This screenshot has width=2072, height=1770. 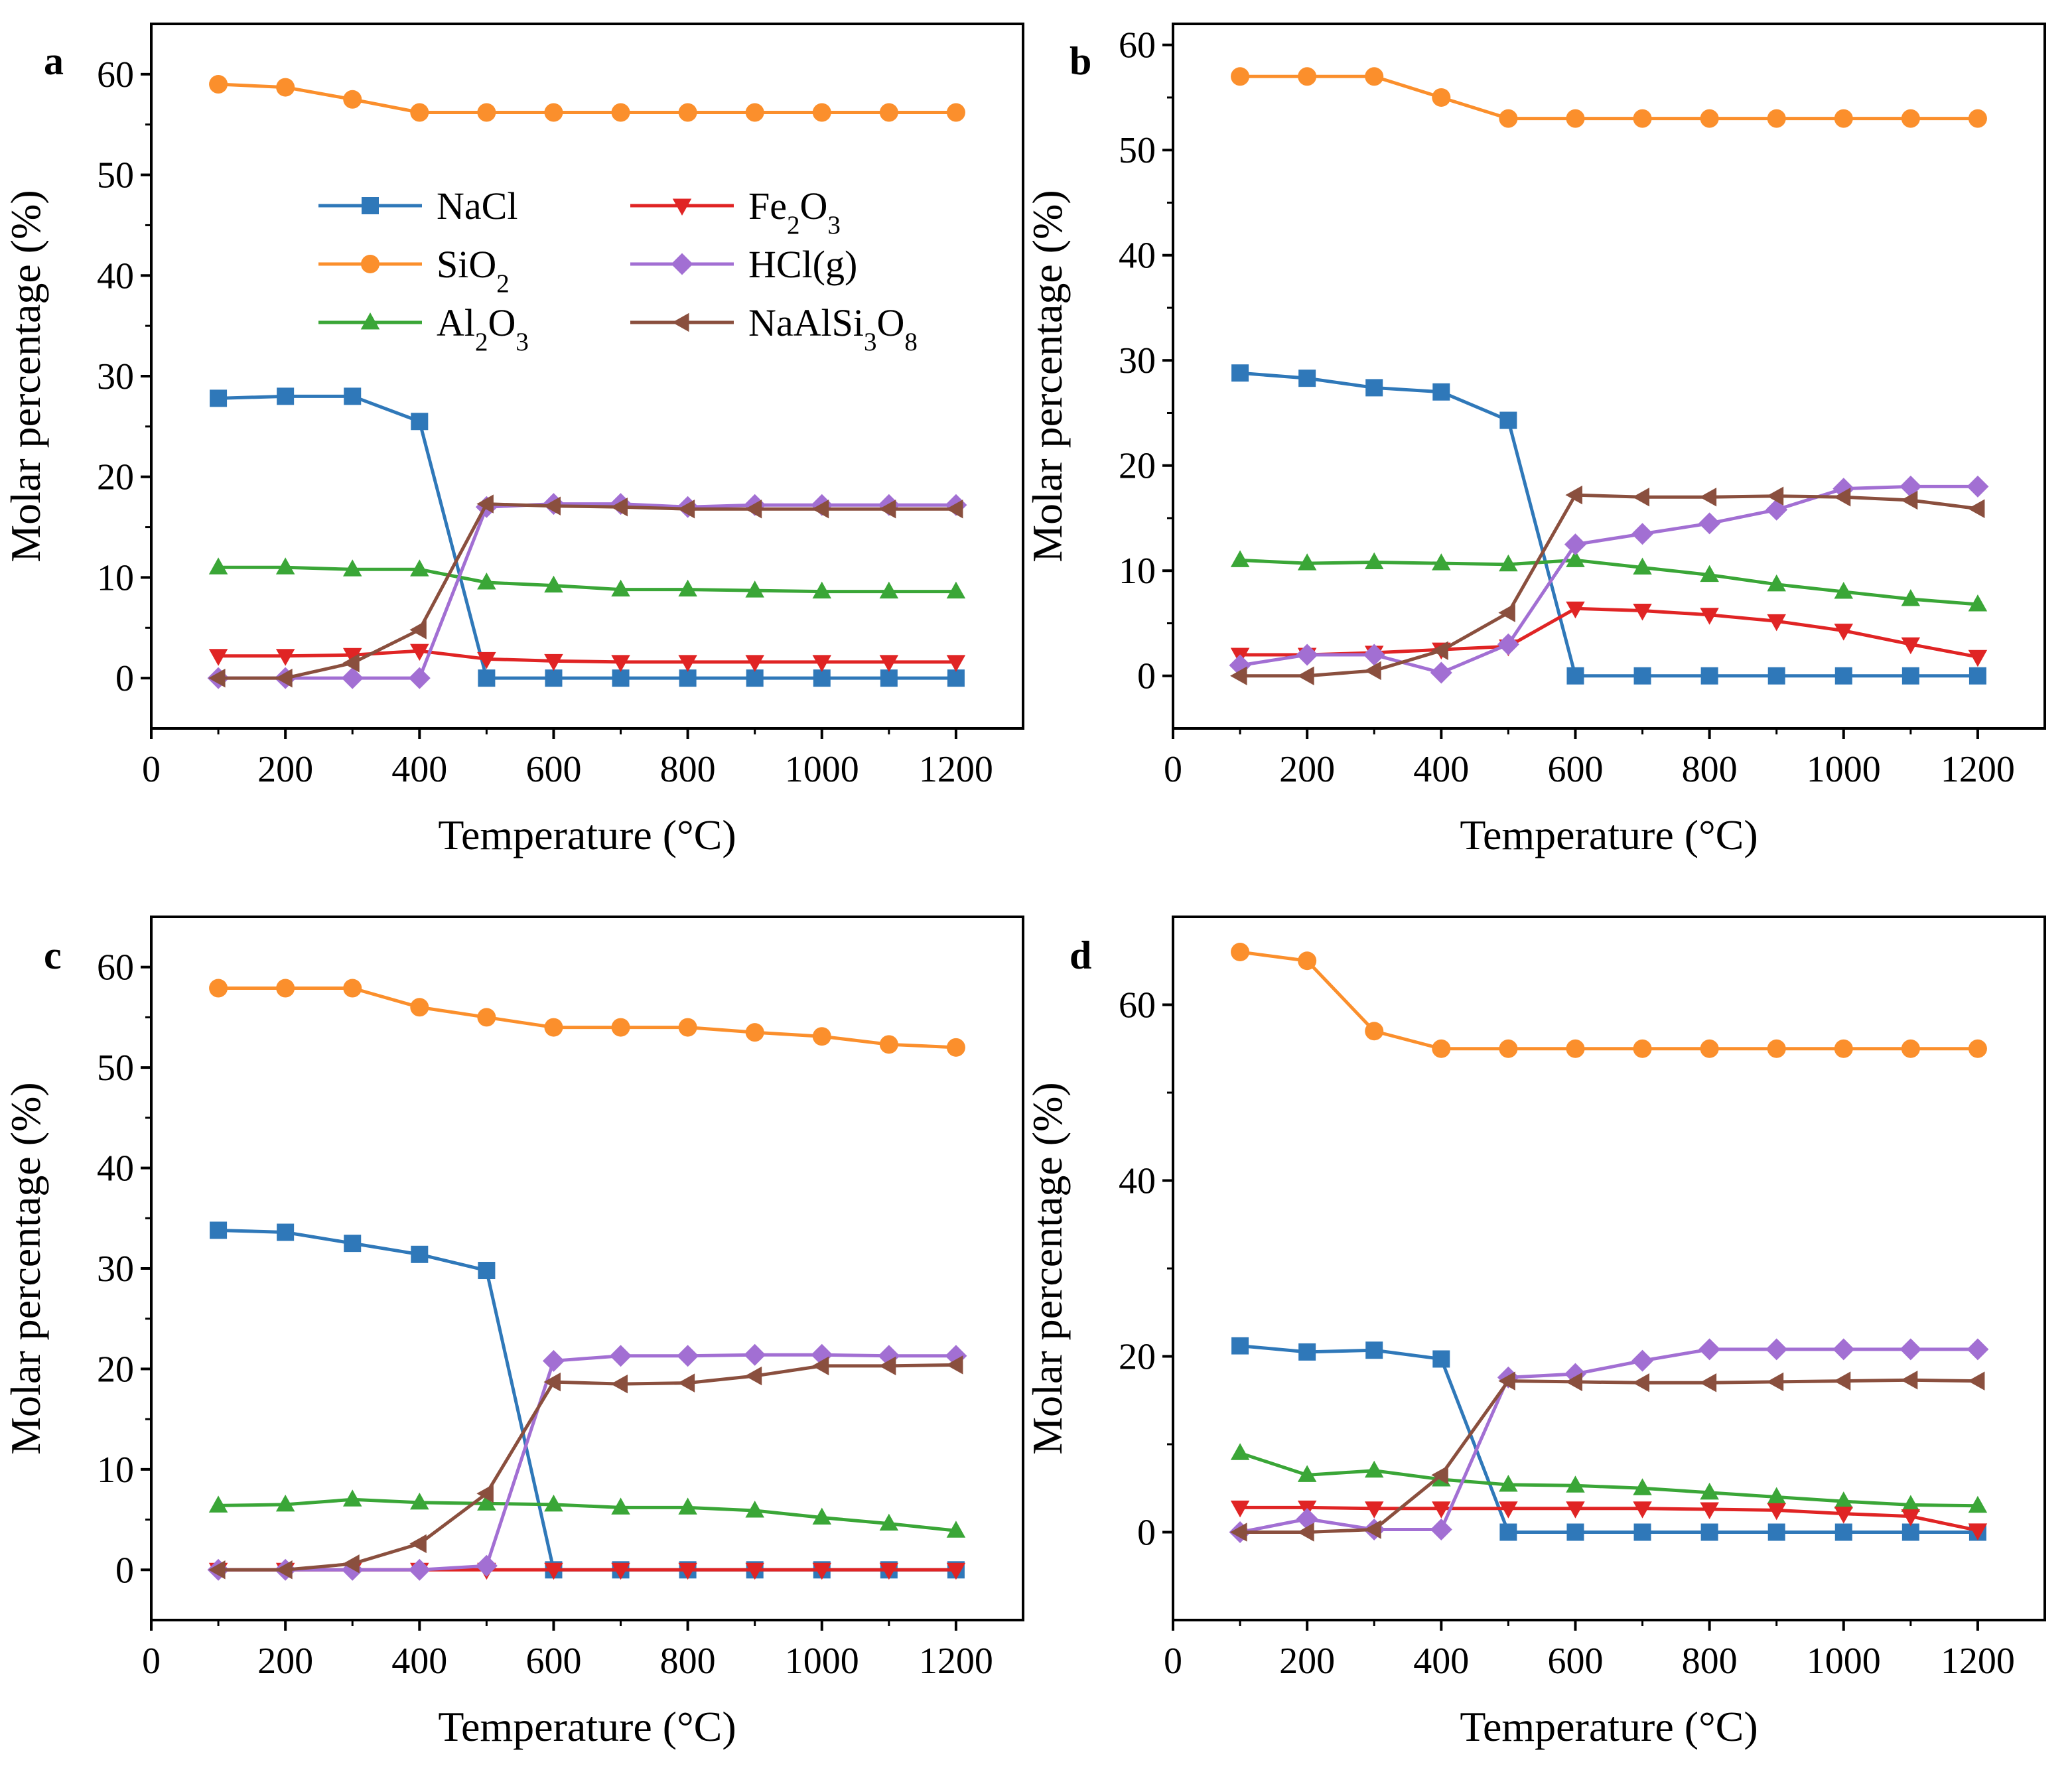 What do you see at coordinates (54, 61) in the screenshot?
I see `panel-label: a` at bounding box center [54, 61].